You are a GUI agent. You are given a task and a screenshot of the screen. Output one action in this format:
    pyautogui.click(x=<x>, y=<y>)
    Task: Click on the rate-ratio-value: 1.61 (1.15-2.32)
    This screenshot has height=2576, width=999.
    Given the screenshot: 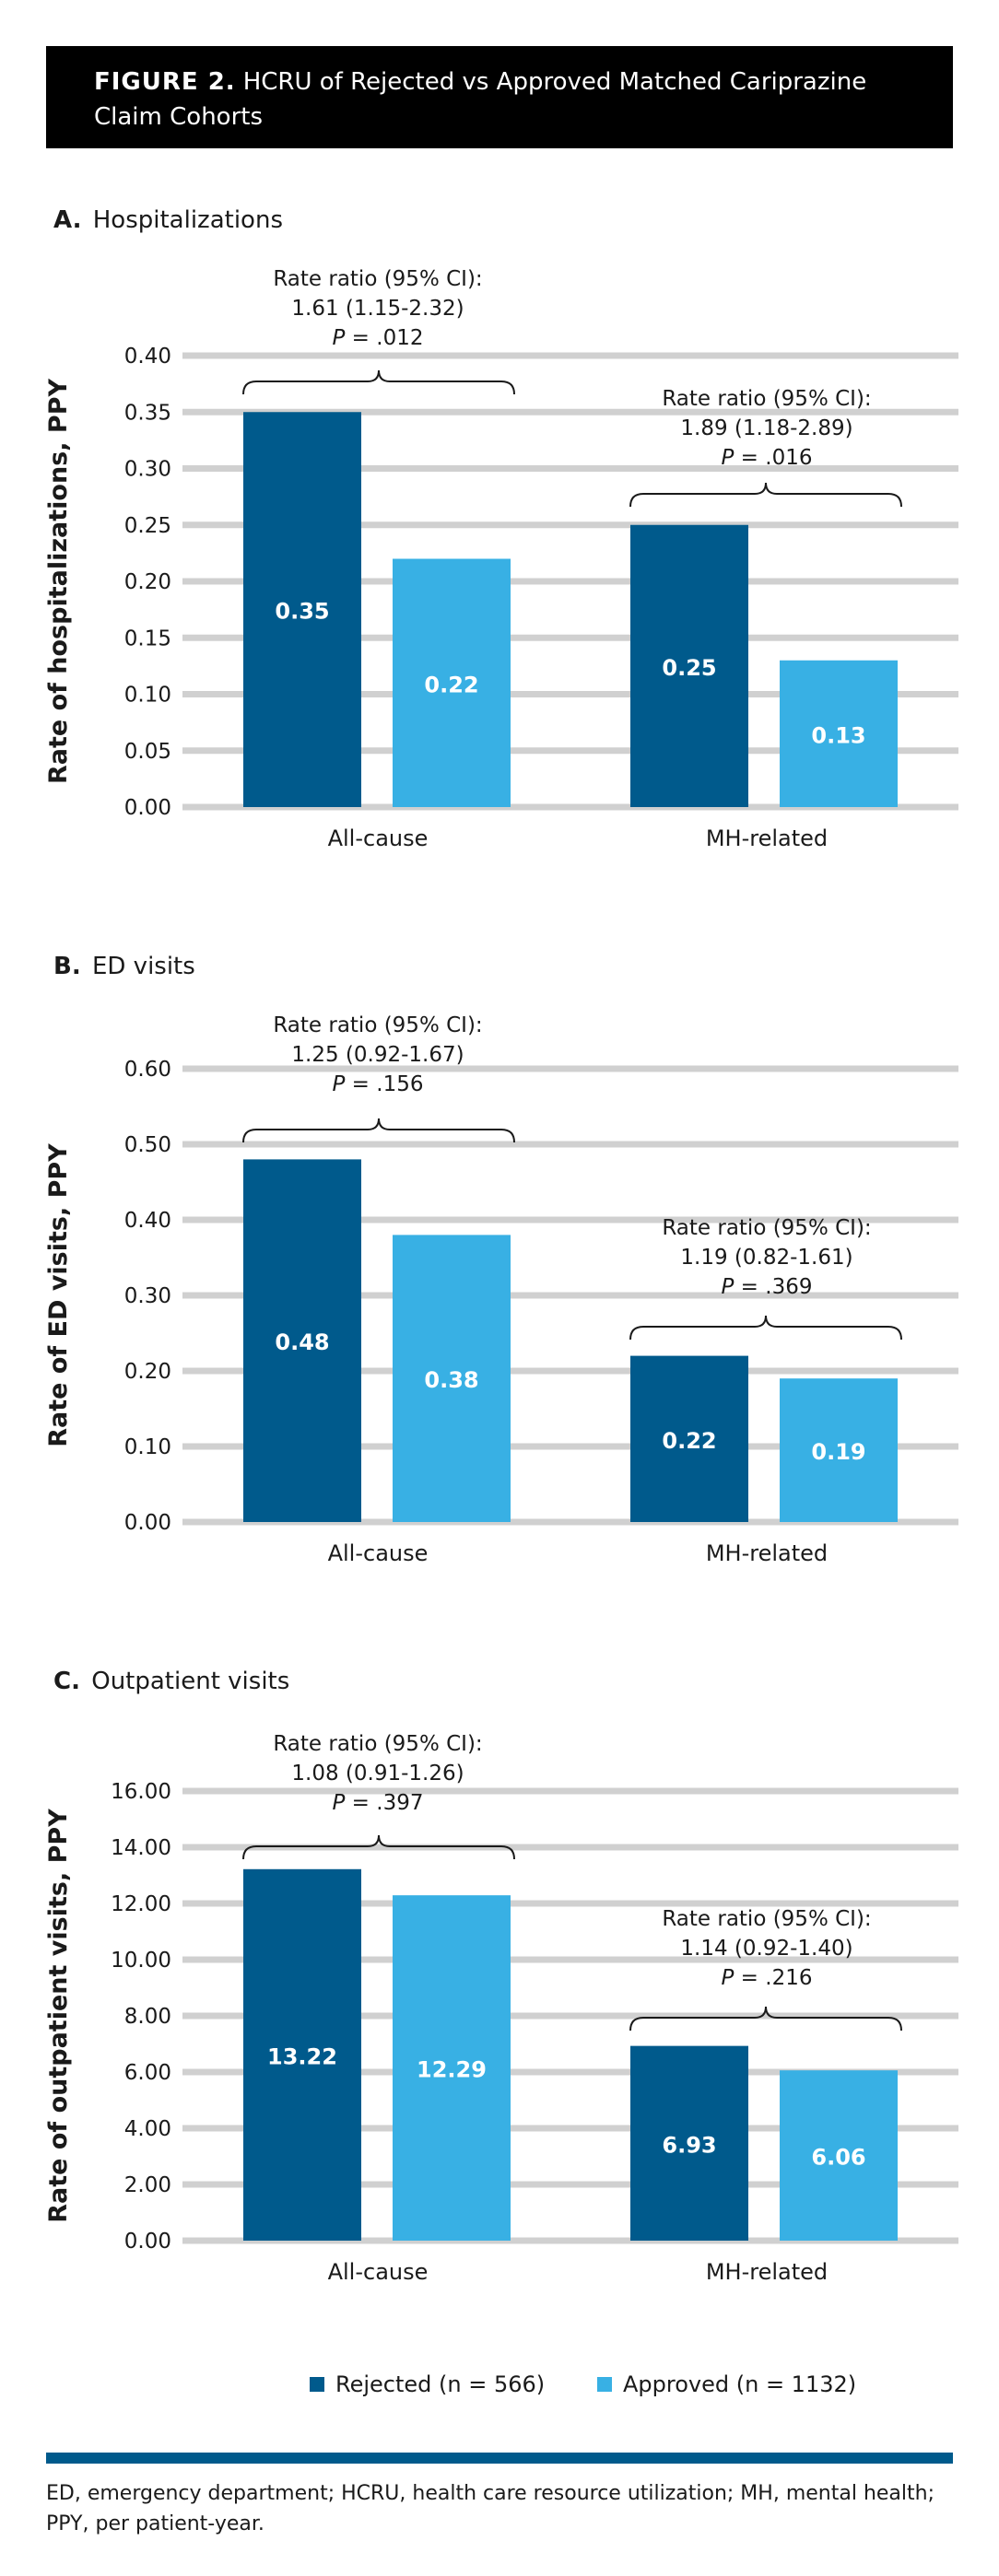 What is the action you would take?
    pyautogui.click(x=377, y=309)
    